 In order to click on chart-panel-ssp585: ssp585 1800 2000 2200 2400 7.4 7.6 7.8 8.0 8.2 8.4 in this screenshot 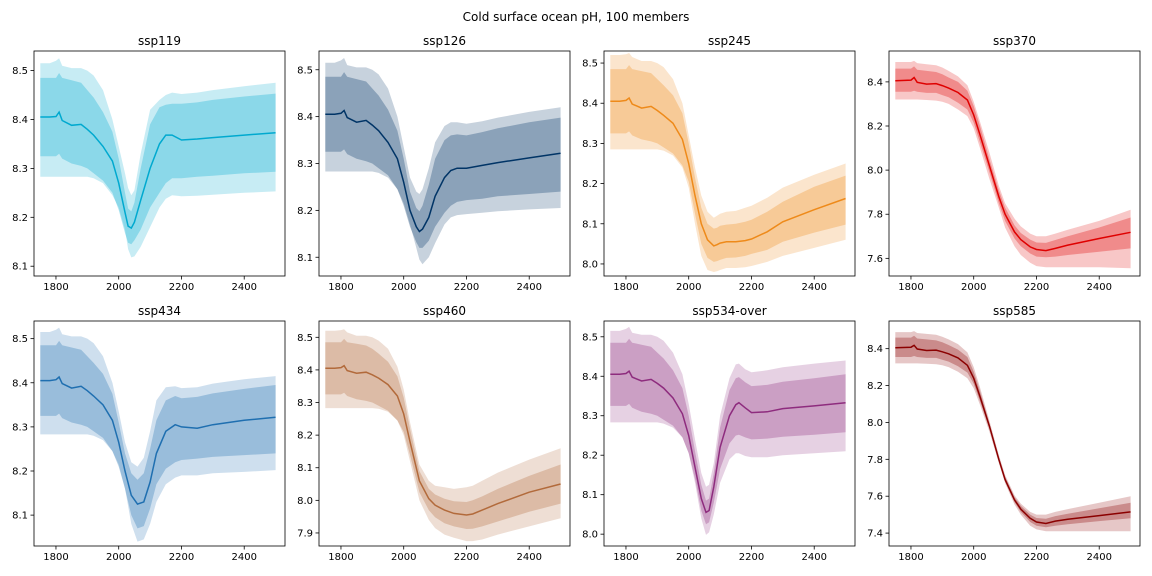, I will do `click(1004, 433)`.